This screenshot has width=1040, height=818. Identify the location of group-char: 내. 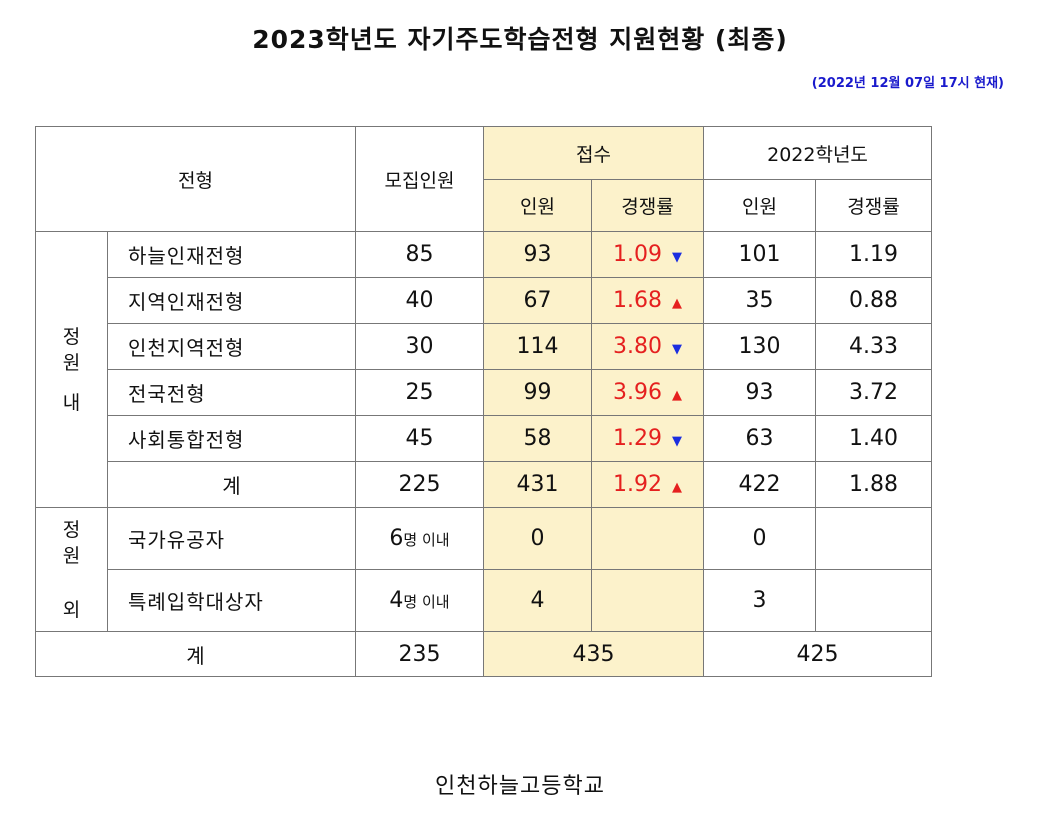
(71, 402).